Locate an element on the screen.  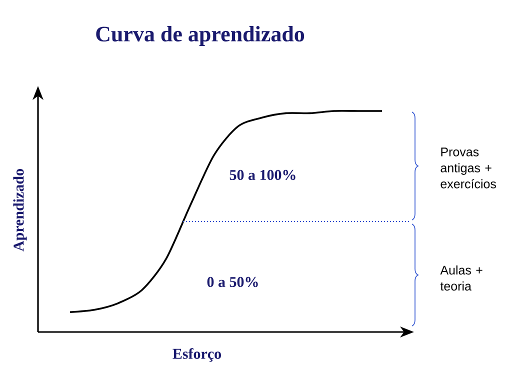
text: Provas antigas + exercícios is located at coordinates (468, 168).